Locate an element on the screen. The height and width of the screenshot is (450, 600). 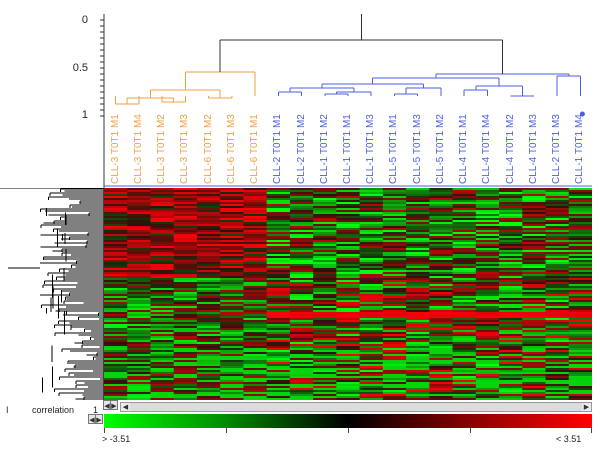
horizontal-scrollbar: ◀ ▶ is located at coordinates (356, 407).